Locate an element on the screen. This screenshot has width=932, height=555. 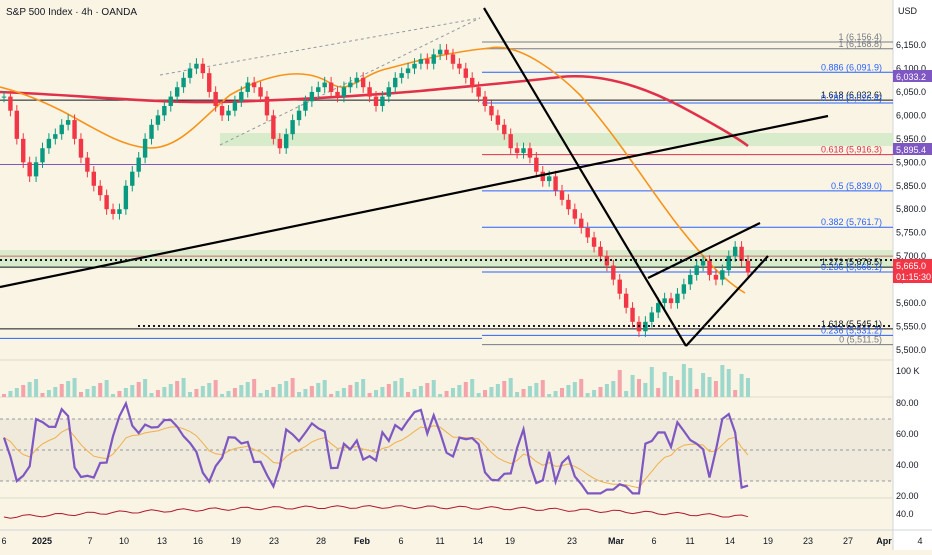
time-tick-label: 23 is located at coordinates (572, 541).